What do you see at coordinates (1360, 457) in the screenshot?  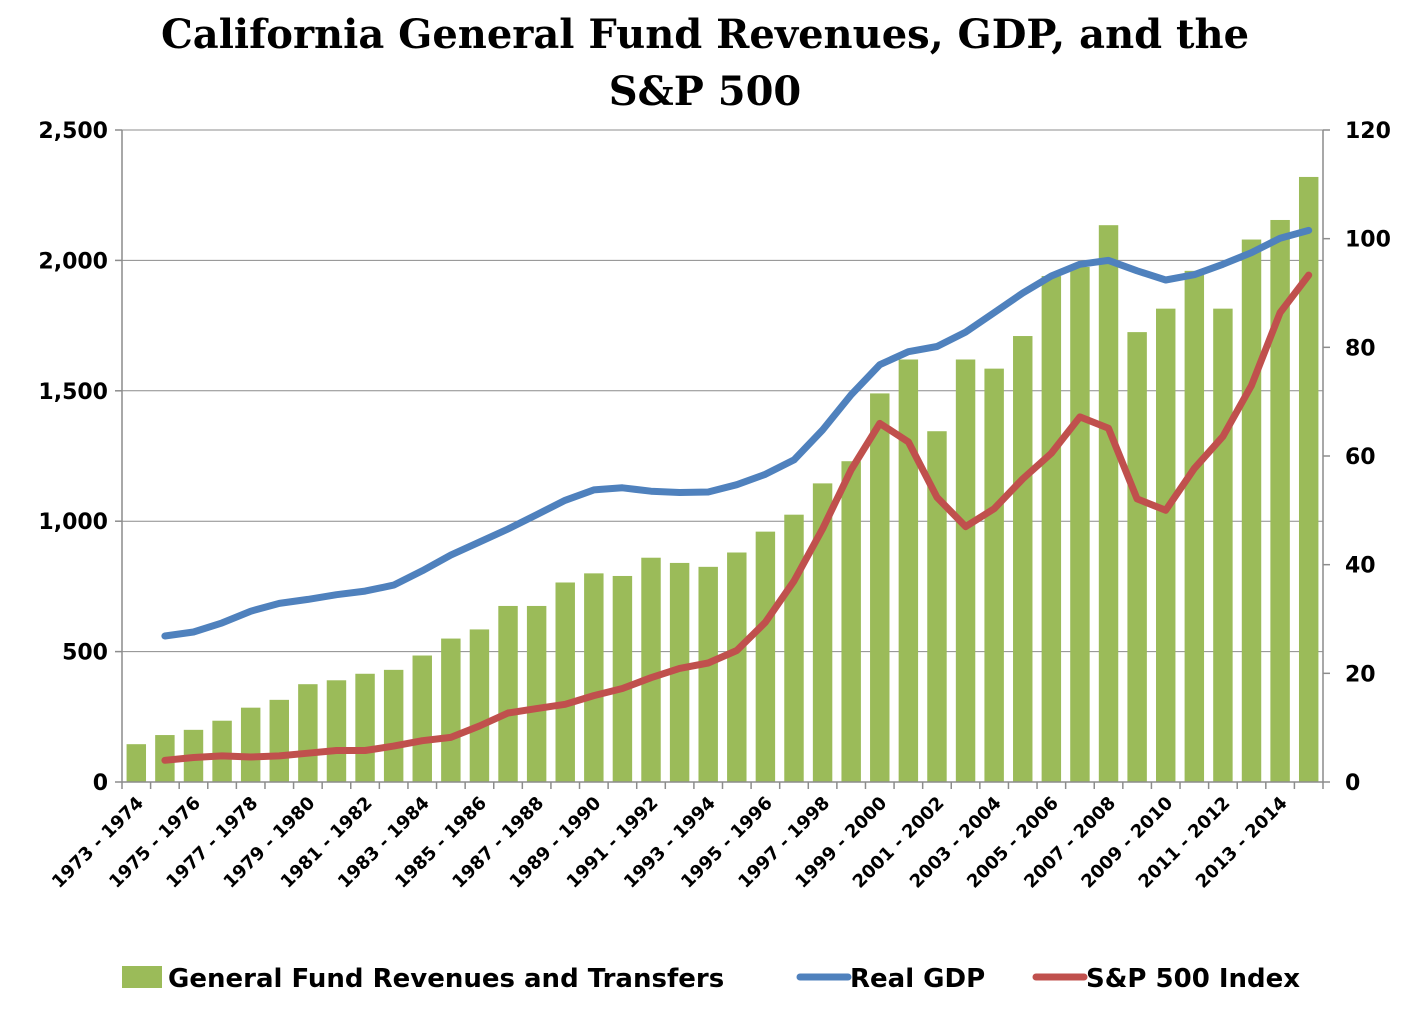 I see `right-tick-label: 60` at bounding box center [1360, 457].